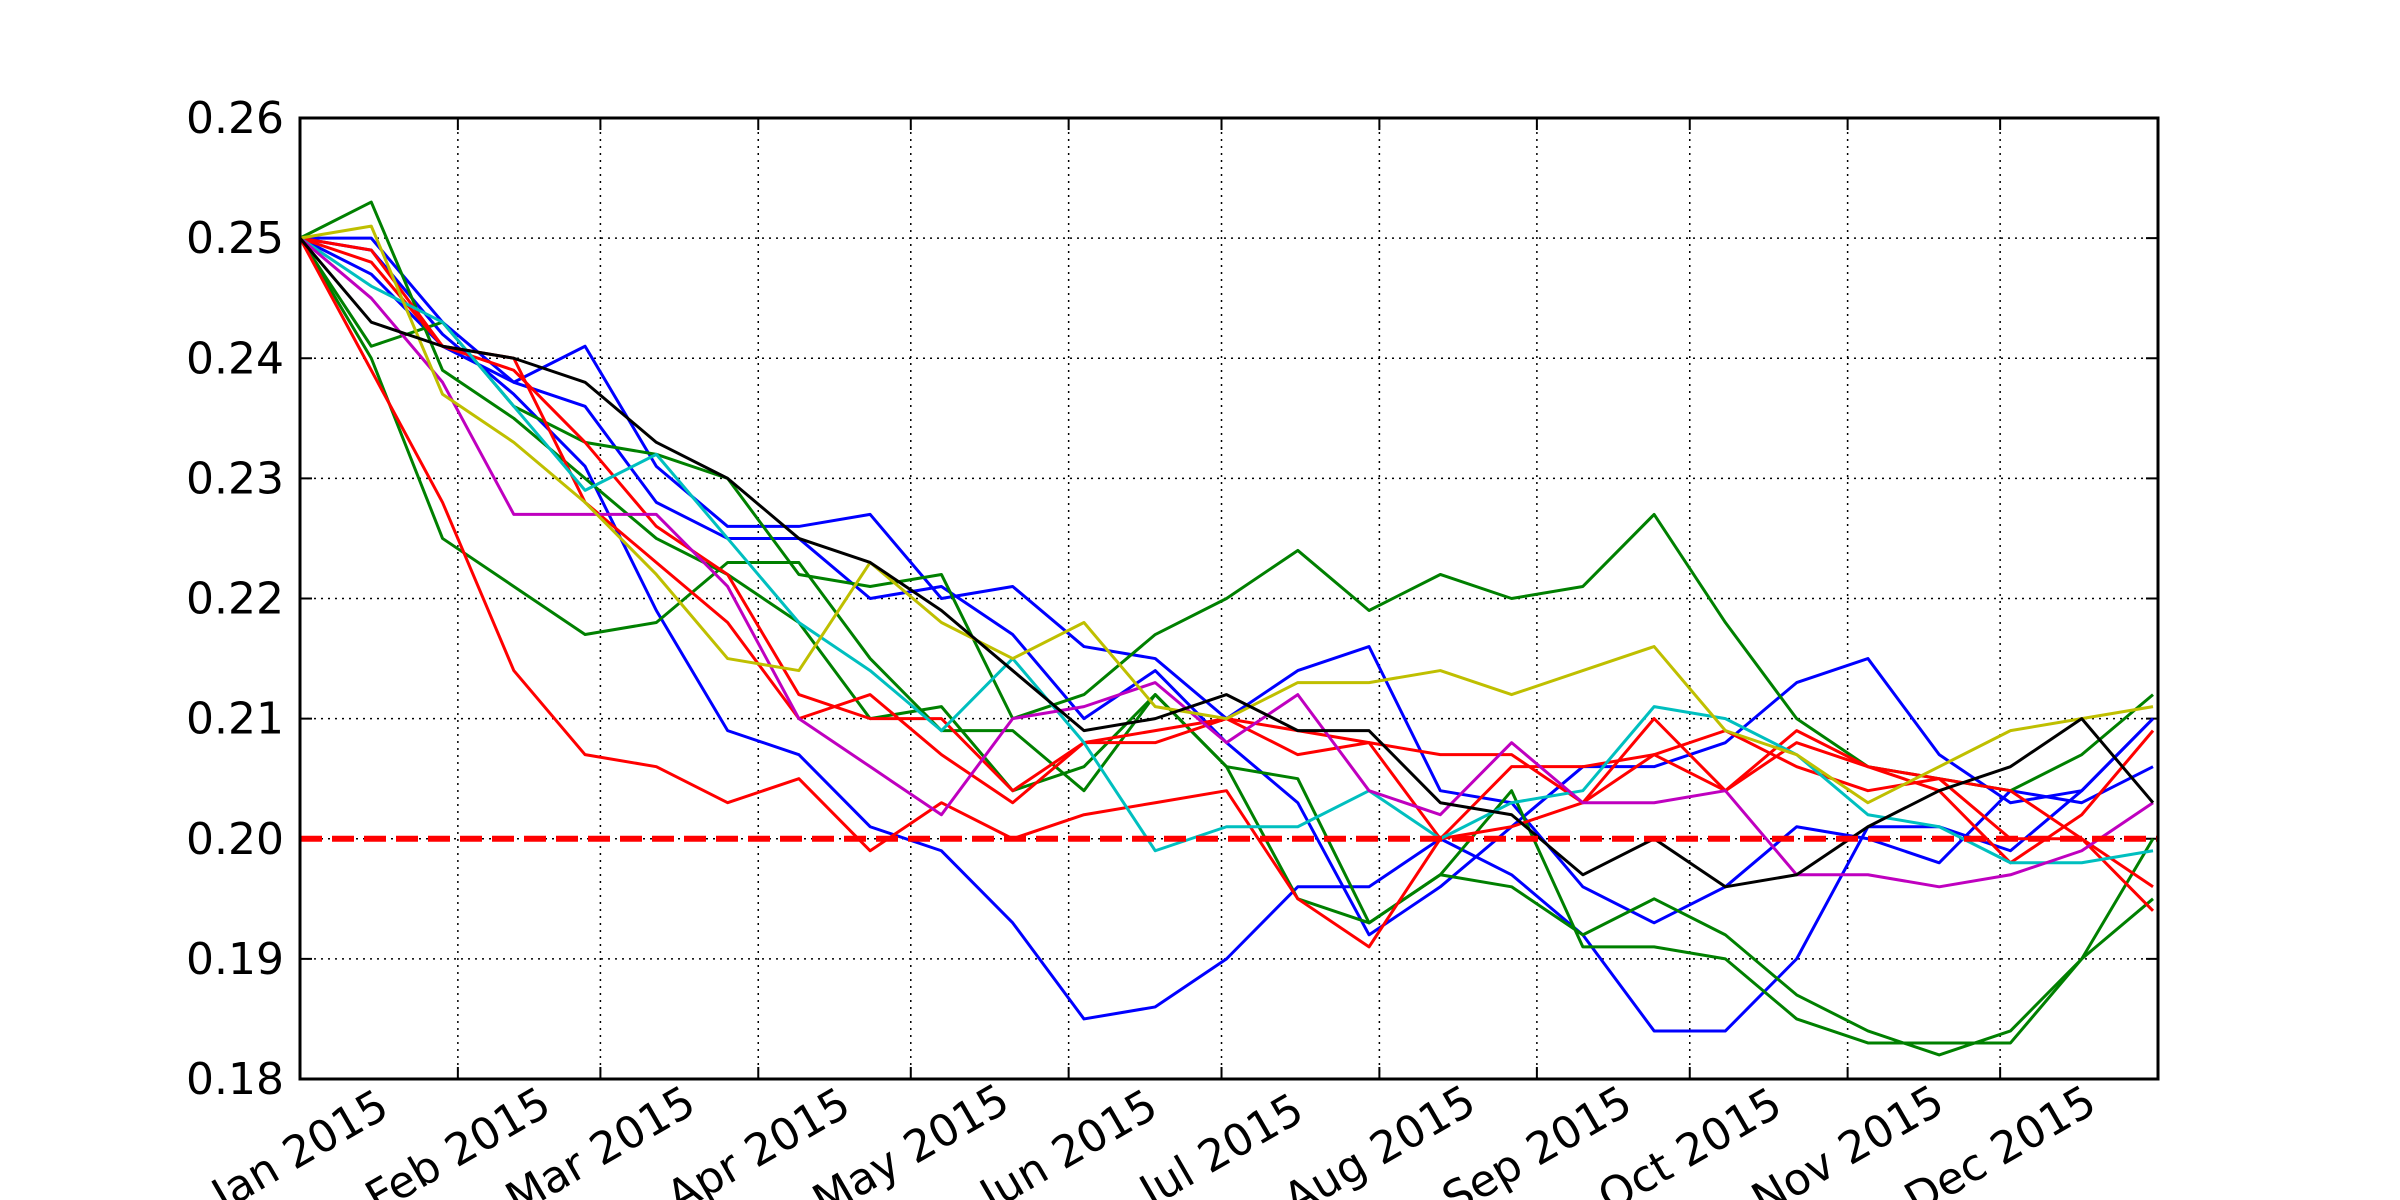 This screenshot has width=2400, height=1200. I want to click on y-tick-label: 0.26, so click(235, 118).